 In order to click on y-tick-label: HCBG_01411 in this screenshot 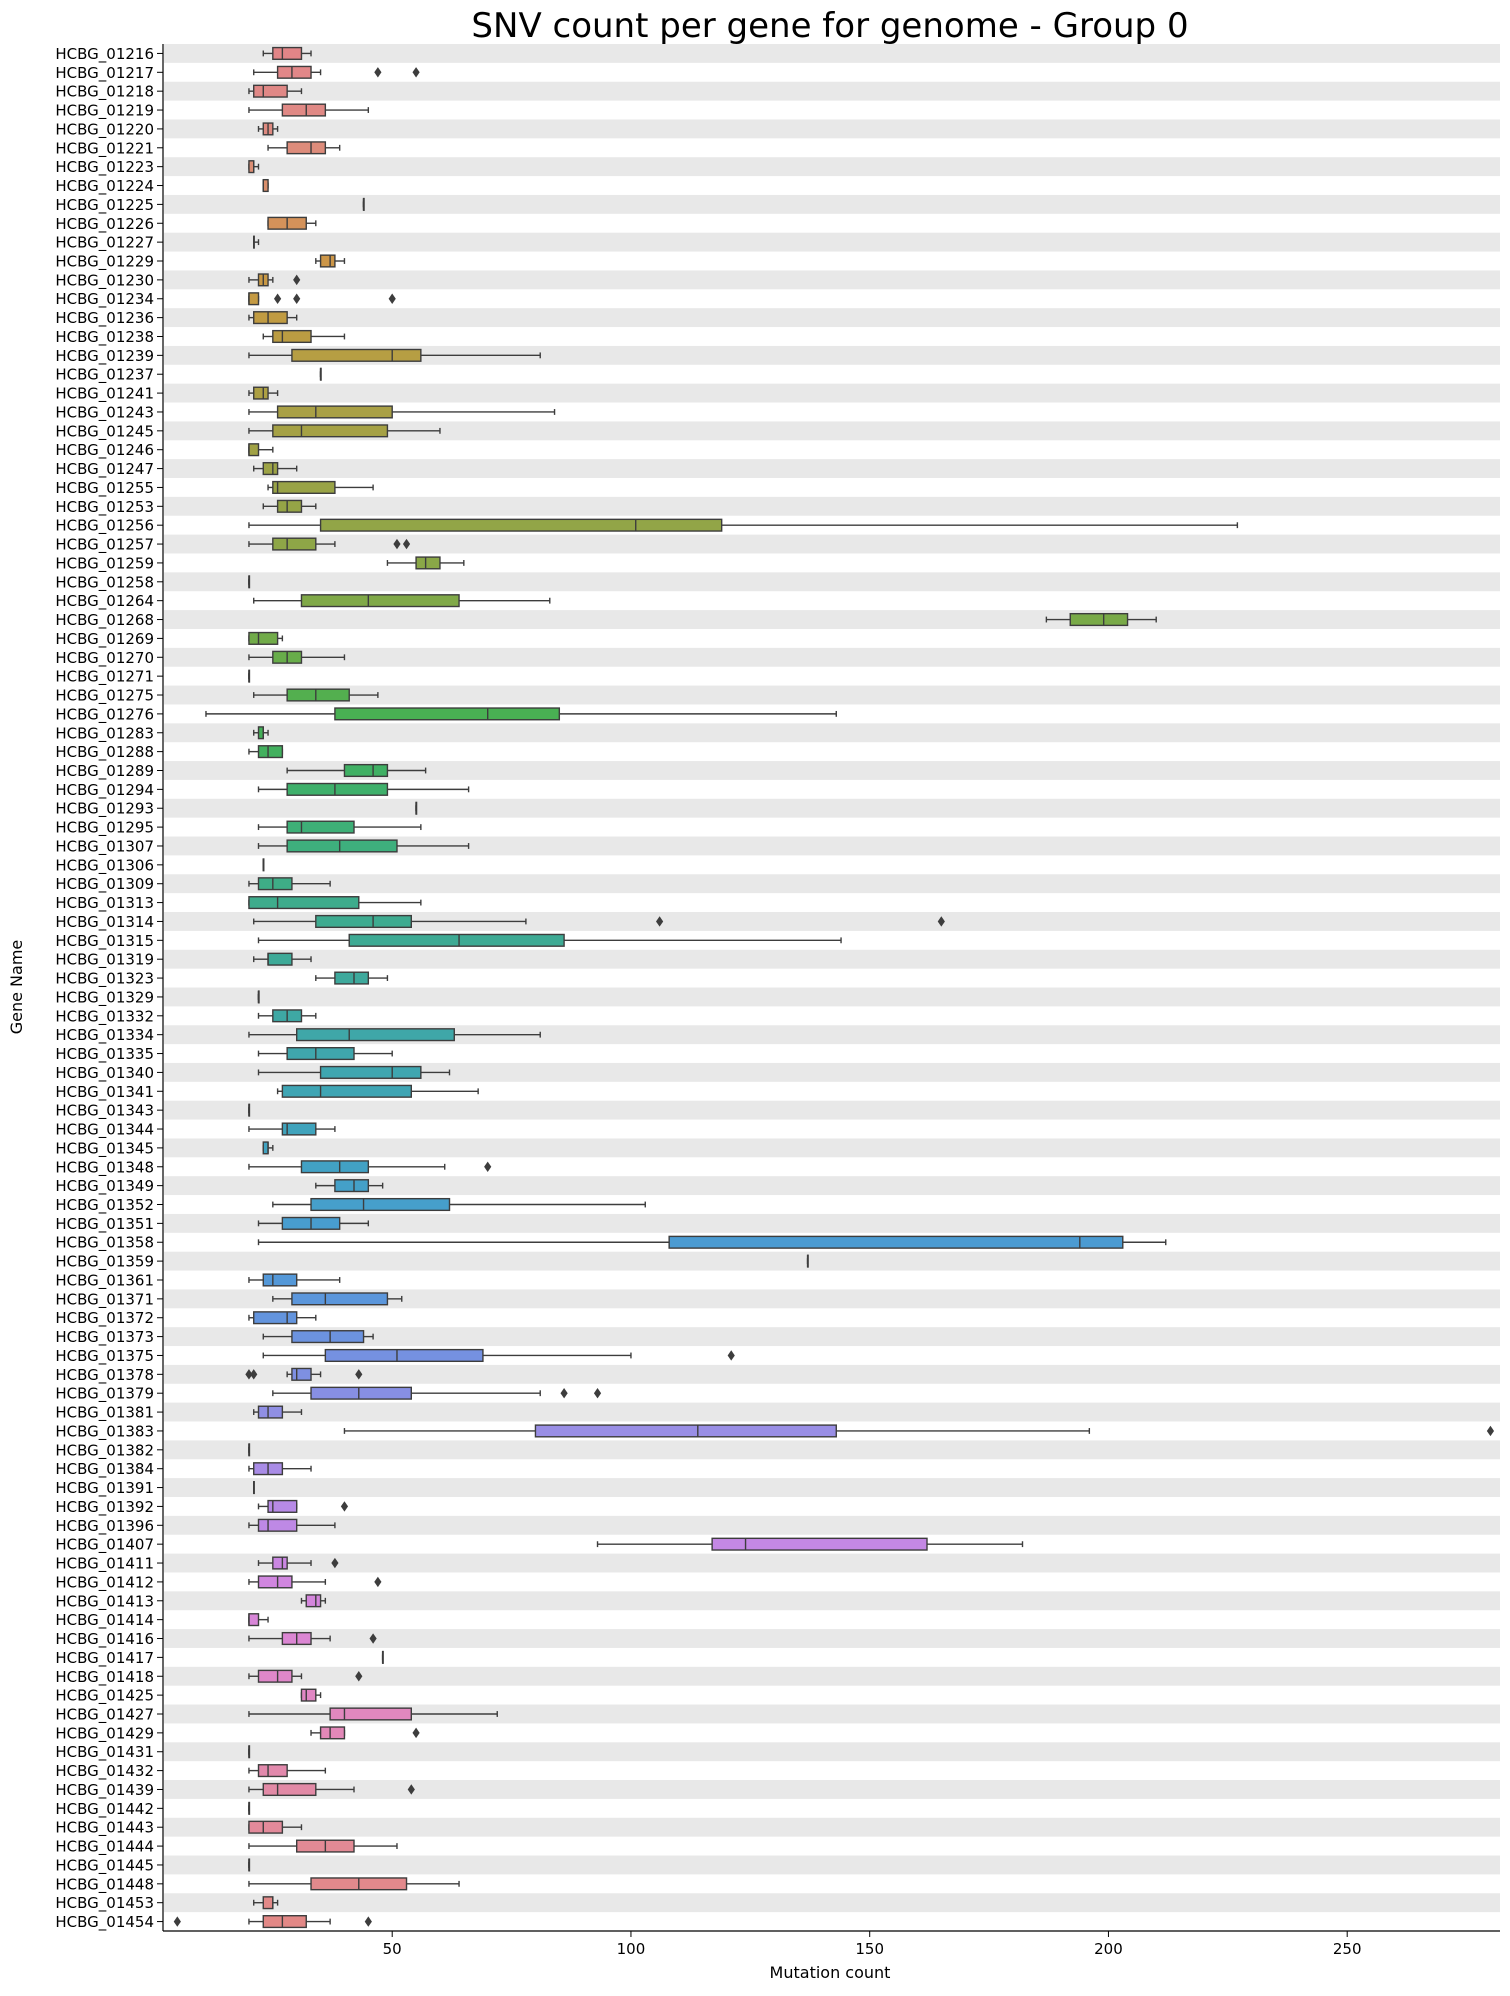, I will do `click(104, 1564)`.